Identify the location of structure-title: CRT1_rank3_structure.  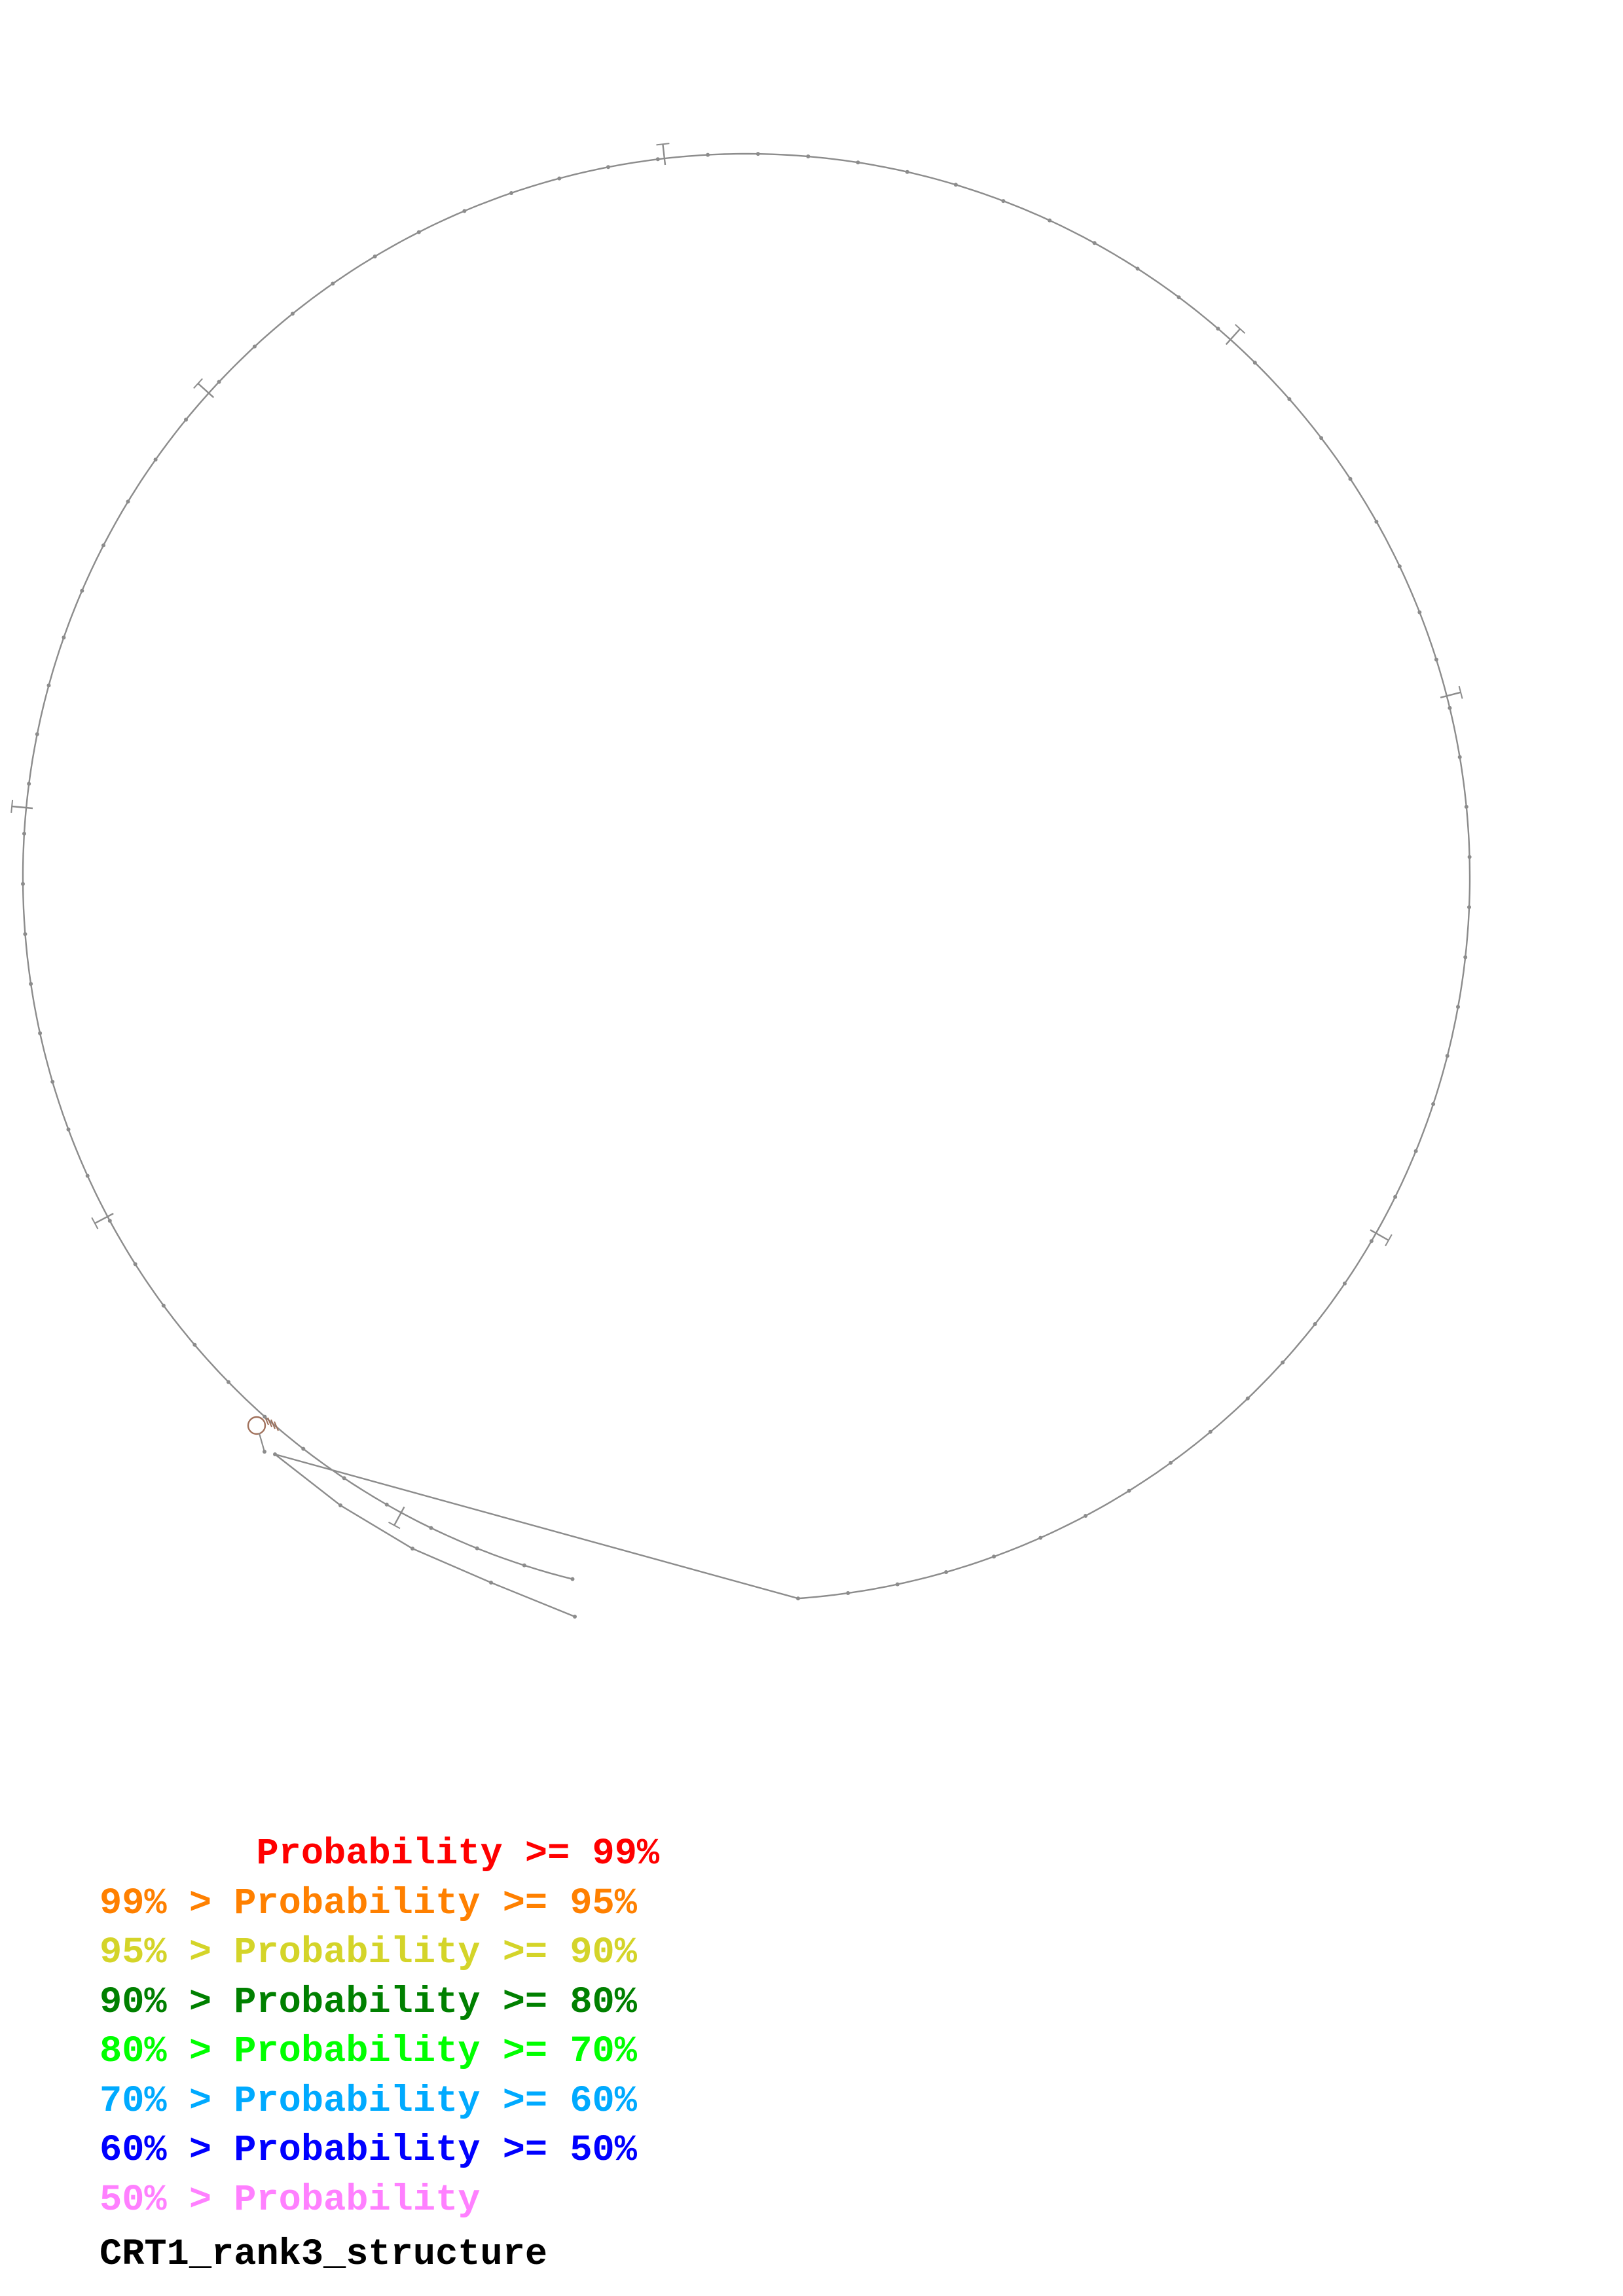
(324, 2255).